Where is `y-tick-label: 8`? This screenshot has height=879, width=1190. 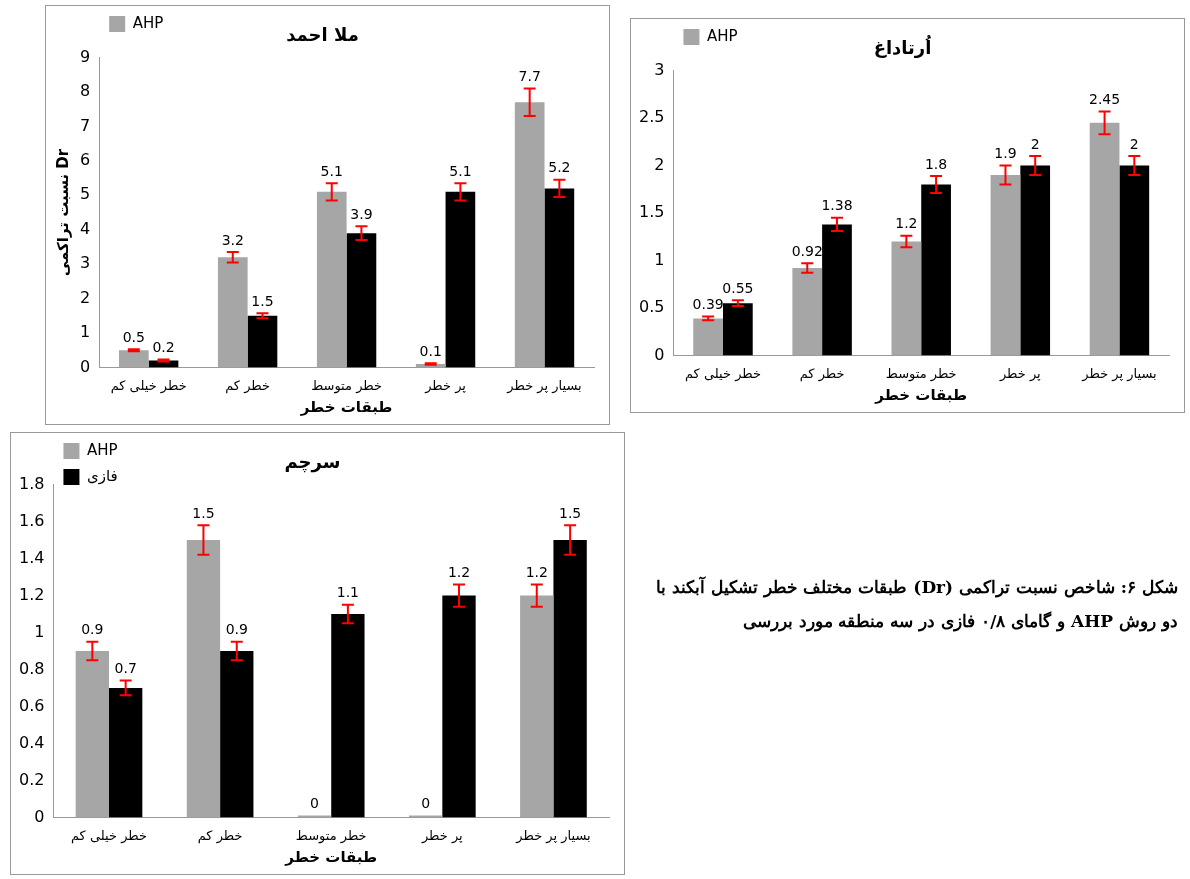
y-tick-label: 8 is located at coordinates (85, 91).